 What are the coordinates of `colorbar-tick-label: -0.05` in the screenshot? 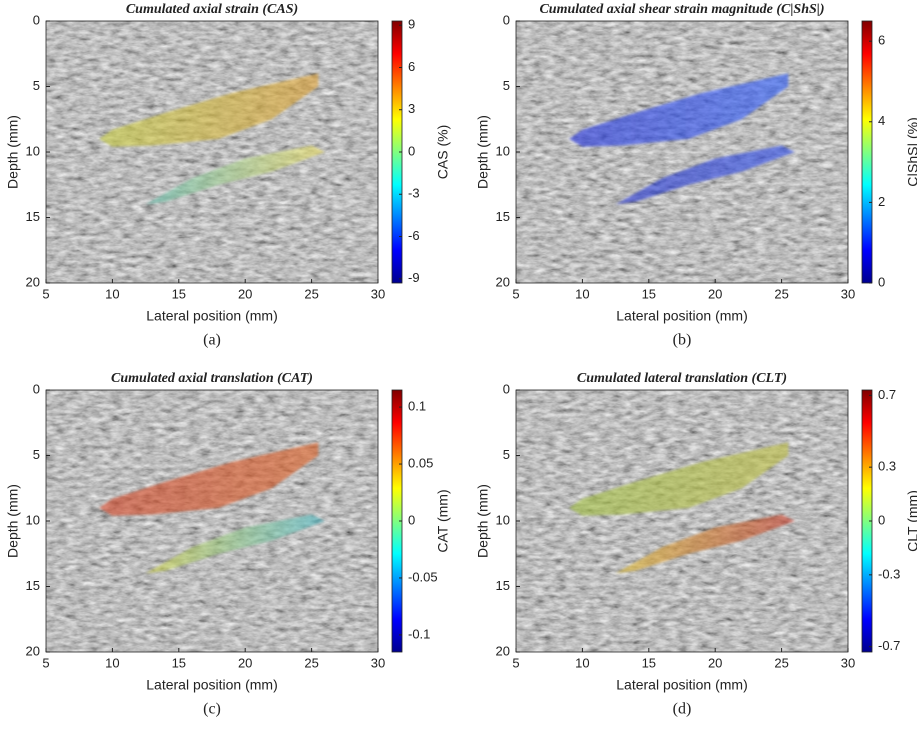 It's located at (423, 576).